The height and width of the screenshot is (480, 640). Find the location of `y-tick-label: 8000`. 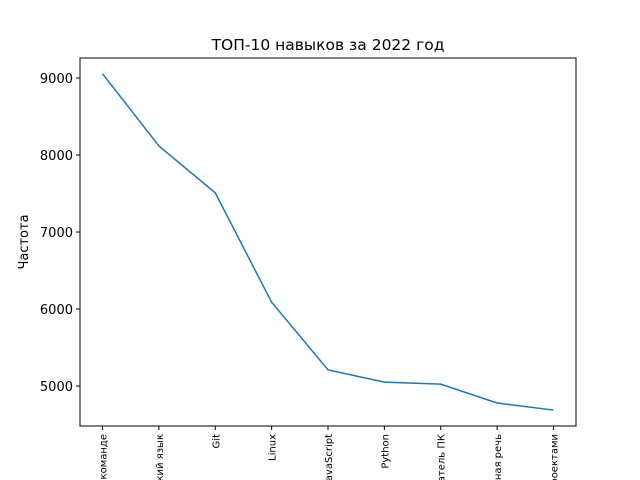

y-tick-label: 8000 is located at coordinates (56, 156).